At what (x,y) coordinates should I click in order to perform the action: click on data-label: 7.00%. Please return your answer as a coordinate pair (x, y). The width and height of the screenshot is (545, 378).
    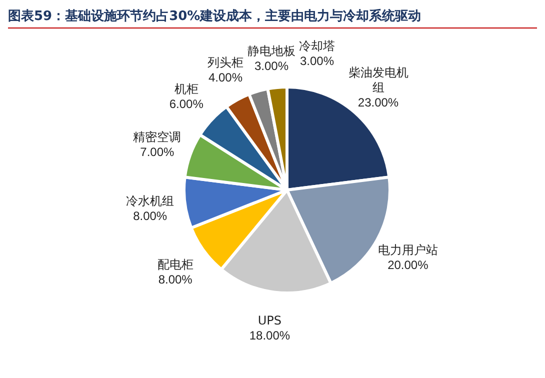
    Looking at the image, I should click on (157, 151).